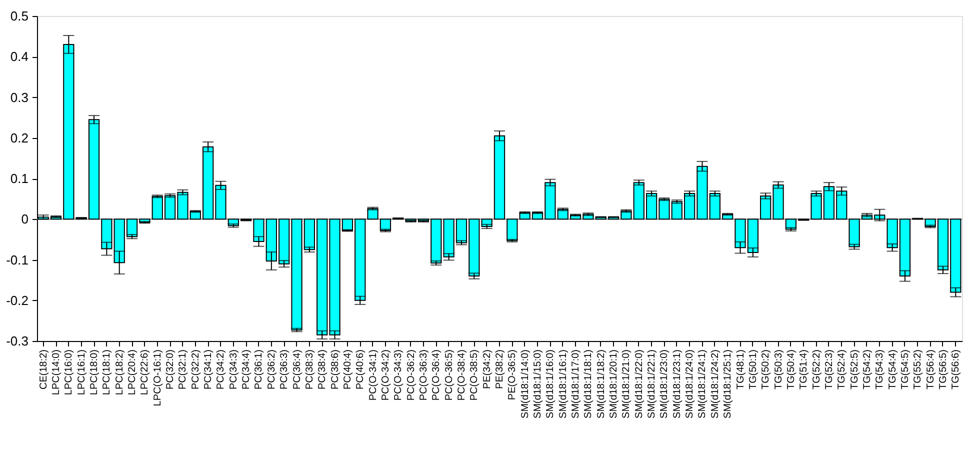 The height and width of the screenshot is (459, 976). What do you see at coordinates (588, 384) in the screenshot?
I see `x-tick-label: SM(d18:1/18:1)` at bounding box center [588, 384].